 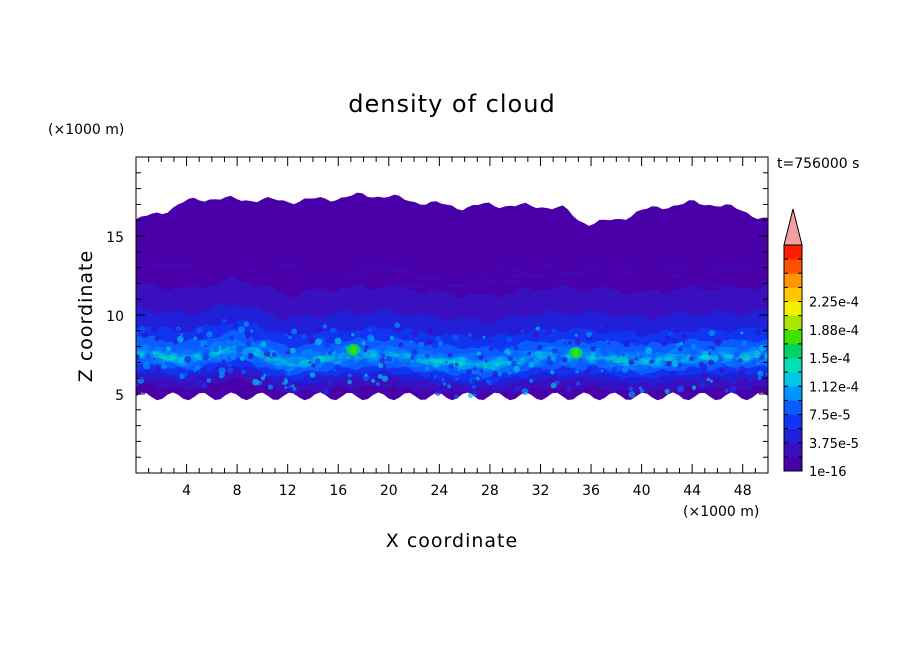 What do you see at coordinates (86, 316) in the screenshot?
I see `y-axis-label: Z coordinate` at bounding box center [86, 316].